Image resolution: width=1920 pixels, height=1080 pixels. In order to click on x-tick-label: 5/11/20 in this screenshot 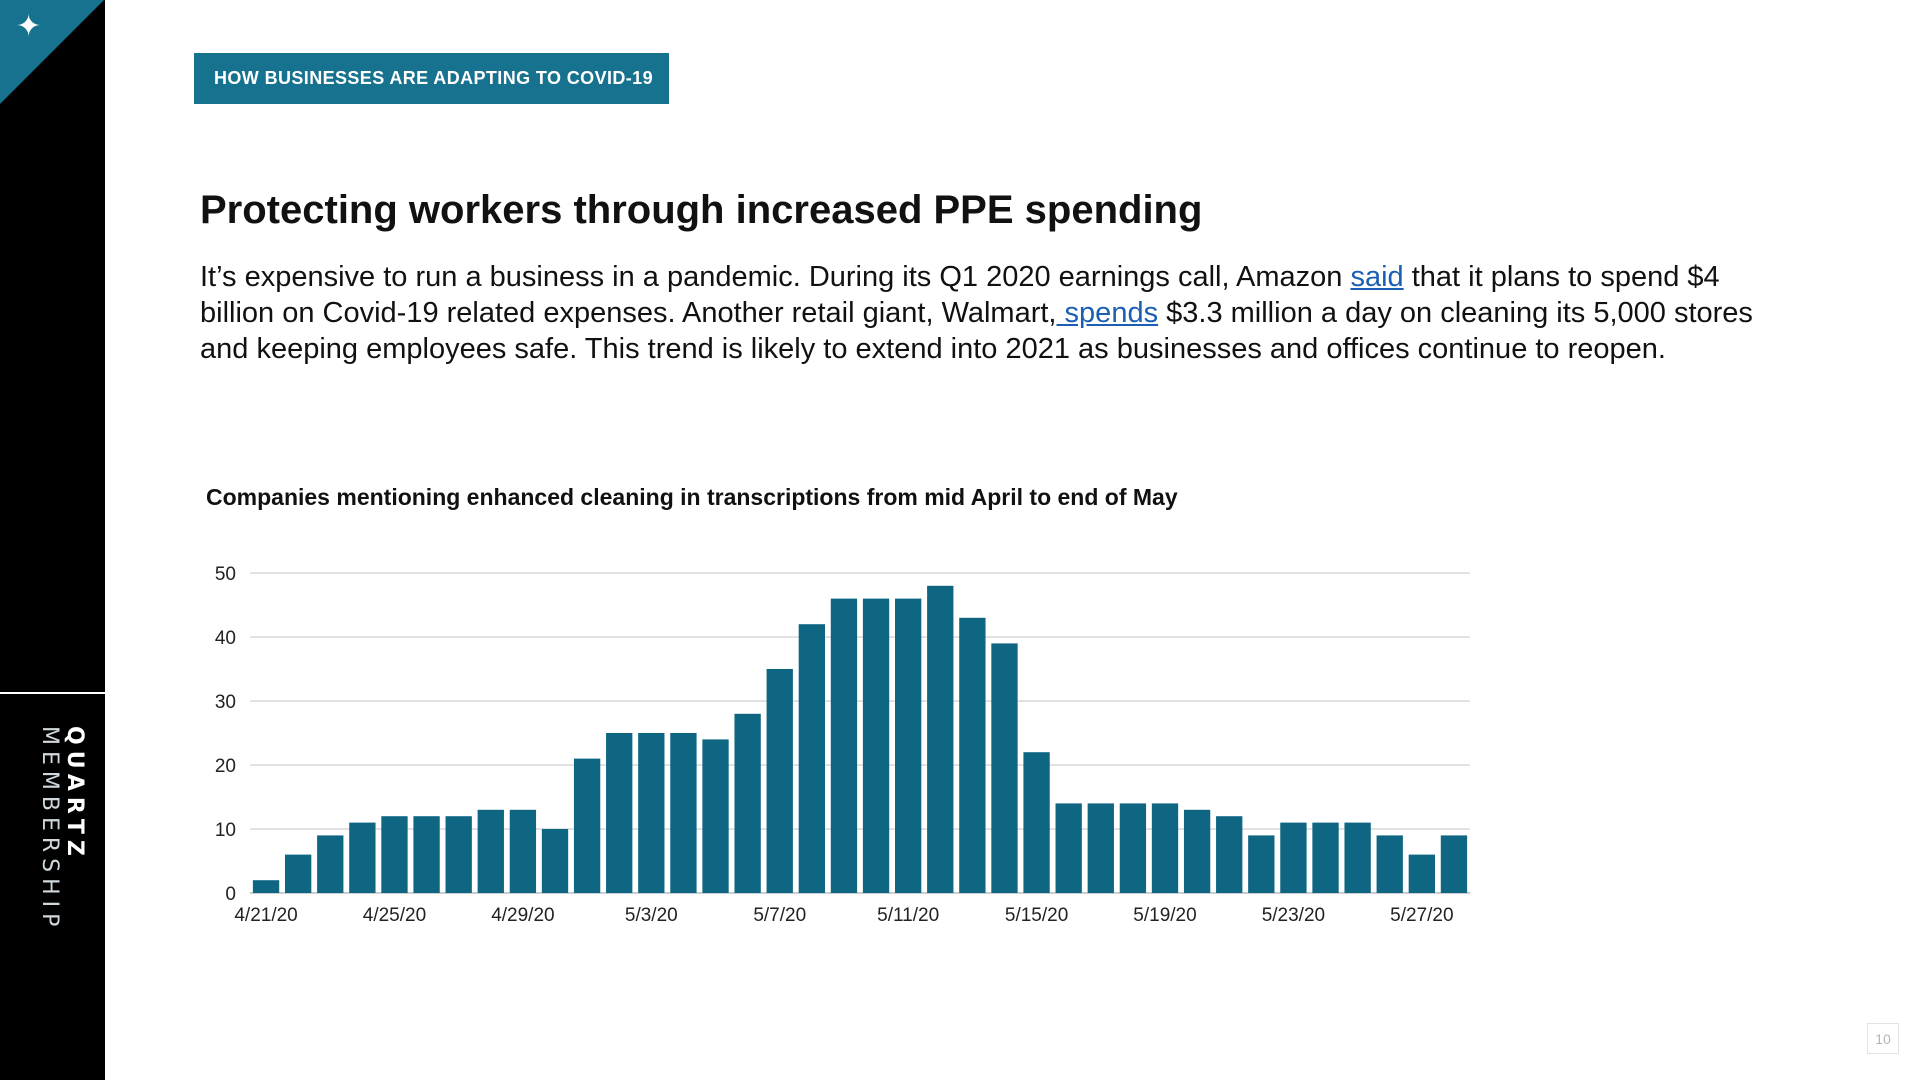, I will do `click(908, 915)`.